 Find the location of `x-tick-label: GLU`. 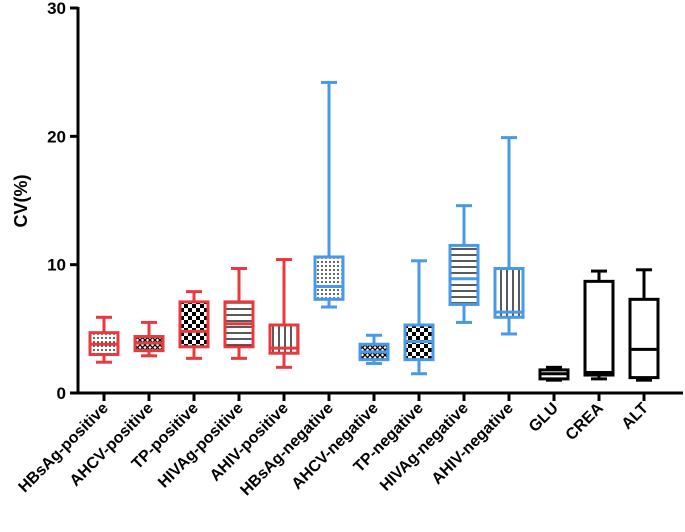

x-tick-label: GLU is located at coordinates (544, 418).